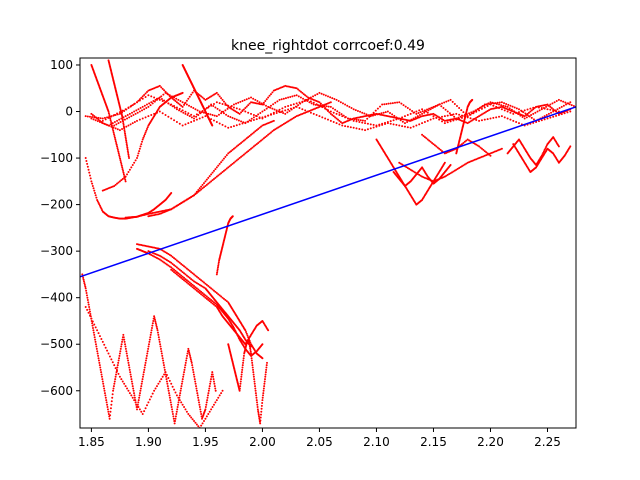 The image size is (640, 480). I want to click on y-tick-label: −500, so click(56, 344).